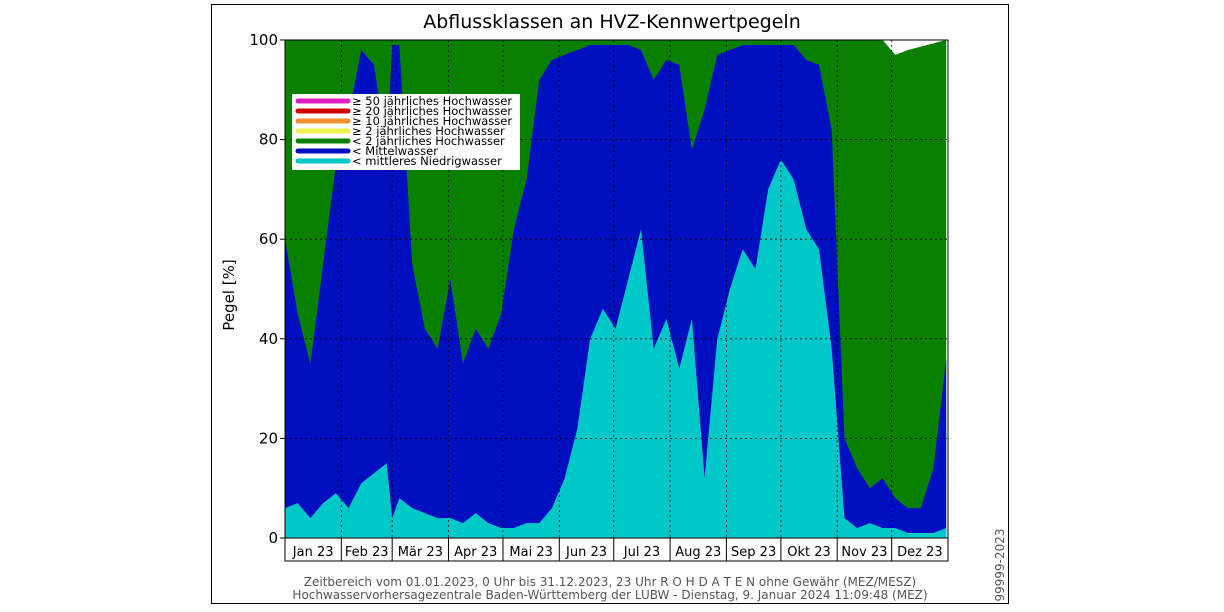  Describe the element at coordinates (427, 161) in the screenshot. I see `legend-label: < mittleres Niedrigwasser` at that location.